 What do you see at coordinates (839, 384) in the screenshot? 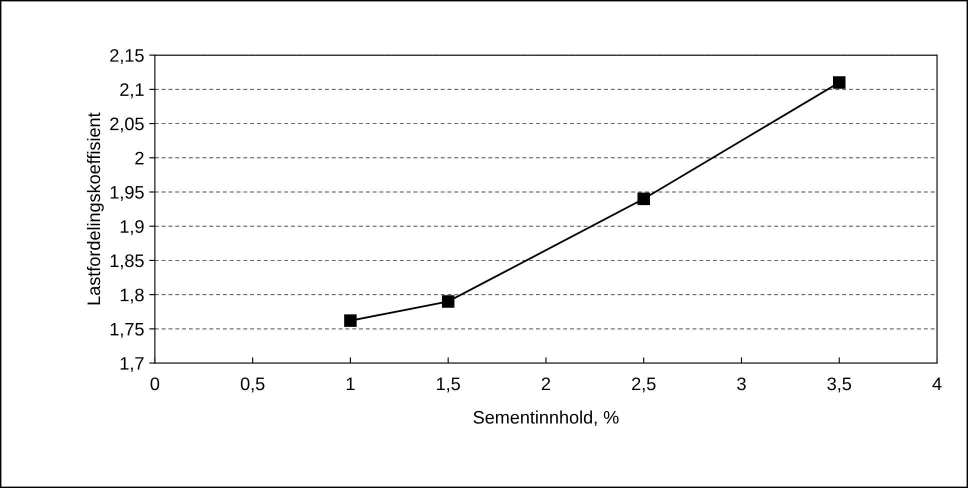
I see `x-tick-label: 3,5` at bounding box center [839, 384].